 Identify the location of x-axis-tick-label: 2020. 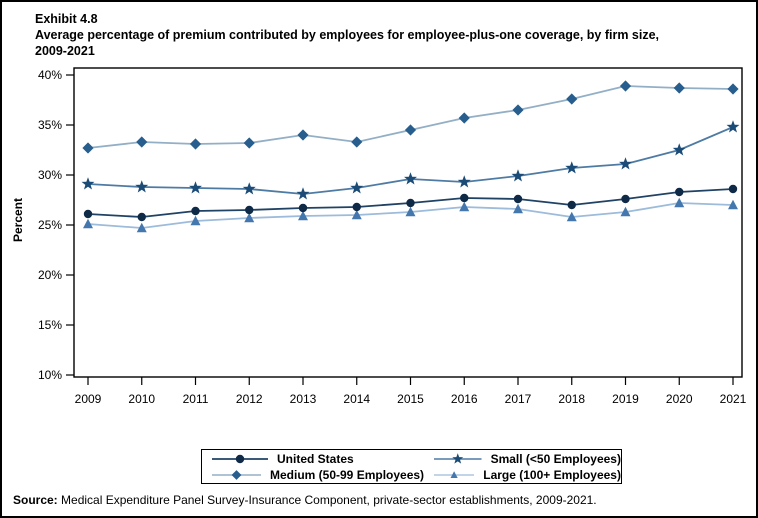
(679, 399).